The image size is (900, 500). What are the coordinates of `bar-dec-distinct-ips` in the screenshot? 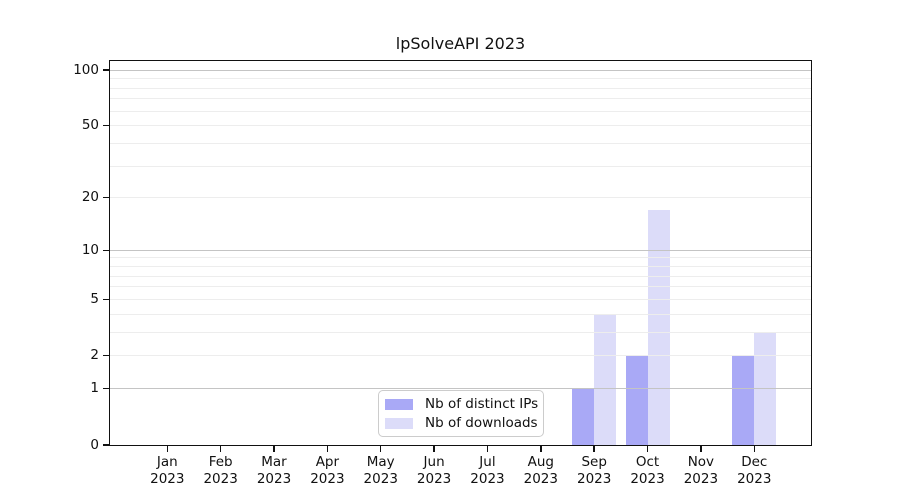 It's located at (743, 400).